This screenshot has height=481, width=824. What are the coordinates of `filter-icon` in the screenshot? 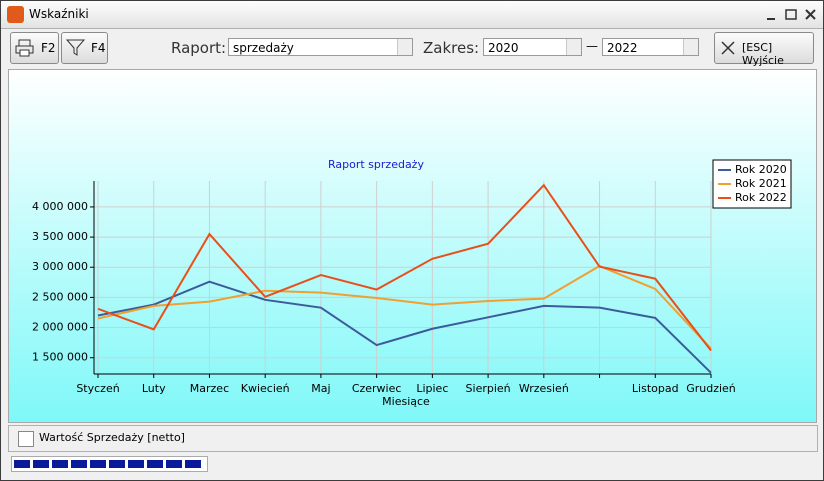 It's located at (76, 47).